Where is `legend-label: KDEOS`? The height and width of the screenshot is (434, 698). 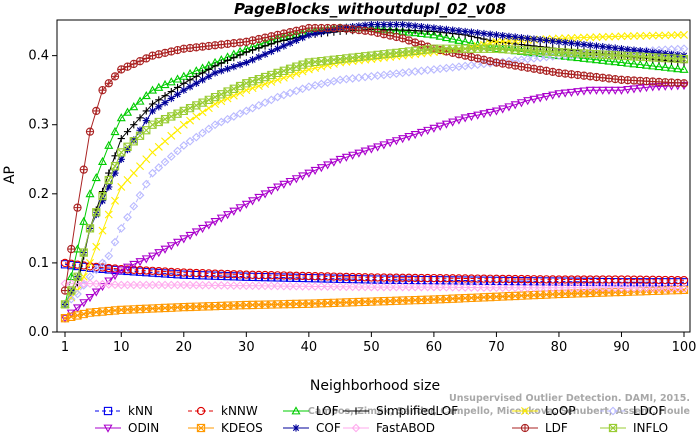
legend-label: KDEOS is located at coordinates (242, 427).